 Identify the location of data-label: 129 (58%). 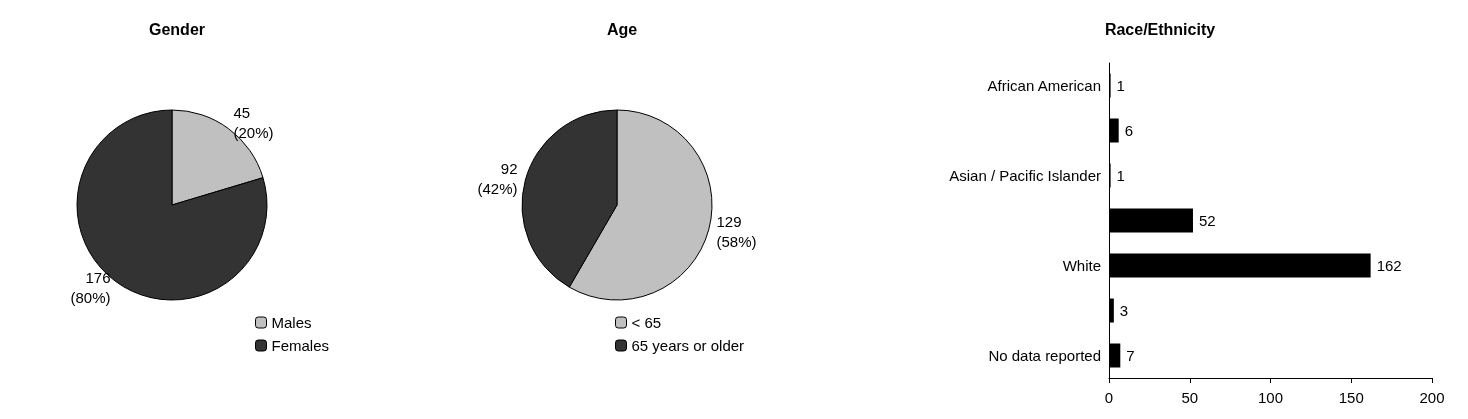
(736, 232).